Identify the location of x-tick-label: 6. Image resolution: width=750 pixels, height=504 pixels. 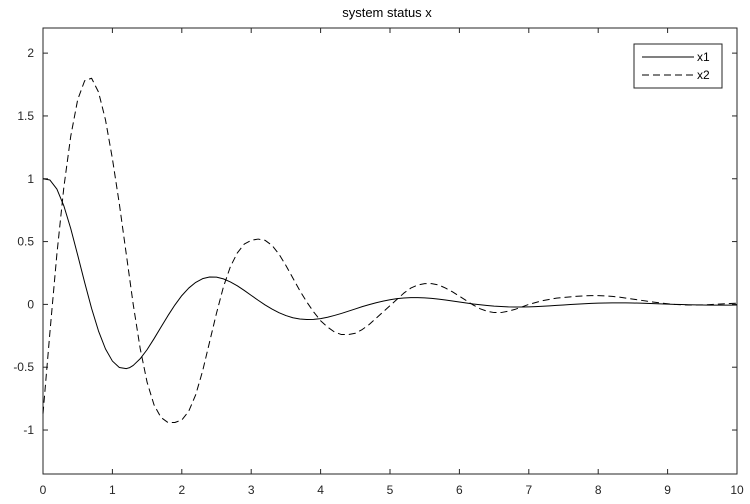
(459, 490).